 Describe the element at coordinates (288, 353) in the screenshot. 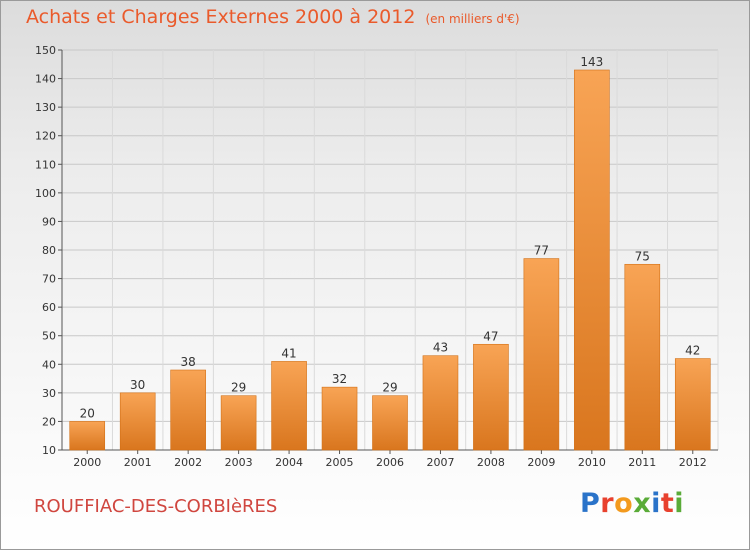

I see `value-label: 41` at that location.